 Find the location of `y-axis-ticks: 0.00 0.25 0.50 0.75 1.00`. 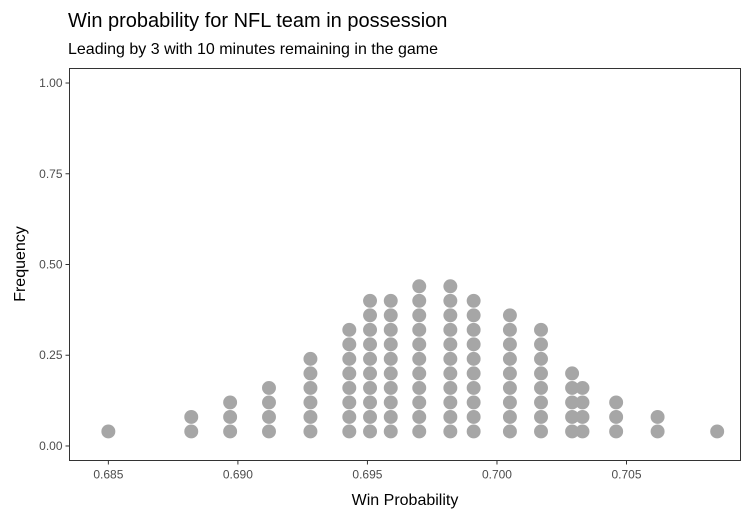

y-axis-ticks: 0.00 0.25 0.50 0.75 1.00 is located at coordinates (54, 264).